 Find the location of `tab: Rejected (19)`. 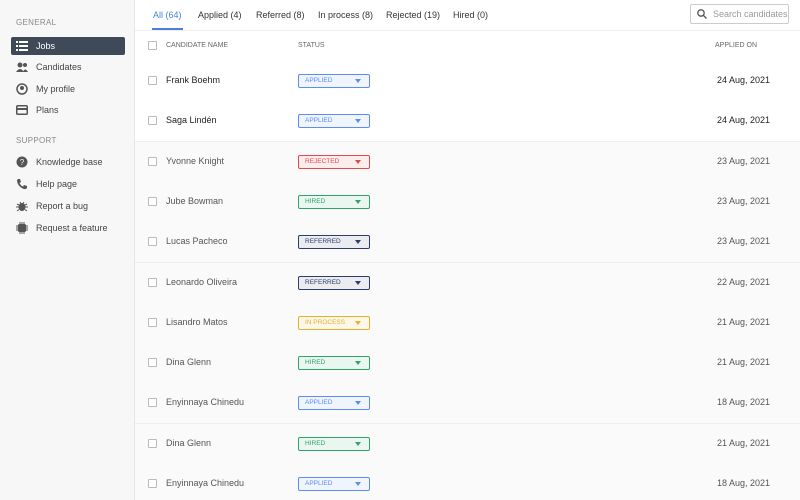

tab: Rejected (19) is located at coordinates (413, 15).